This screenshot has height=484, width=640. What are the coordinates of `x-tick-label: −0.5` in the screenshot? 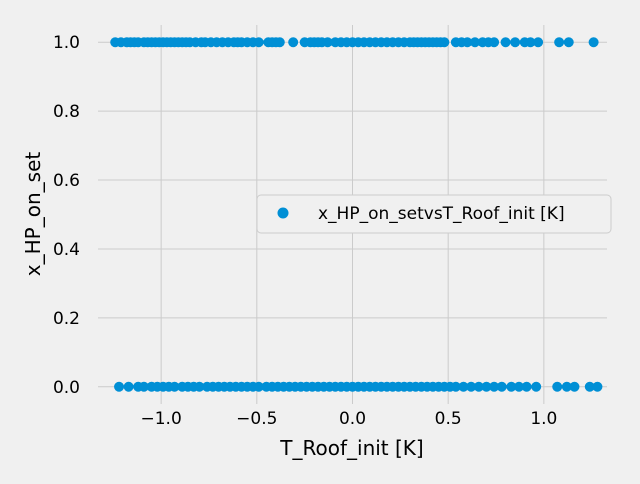 It's located at (256, 419).